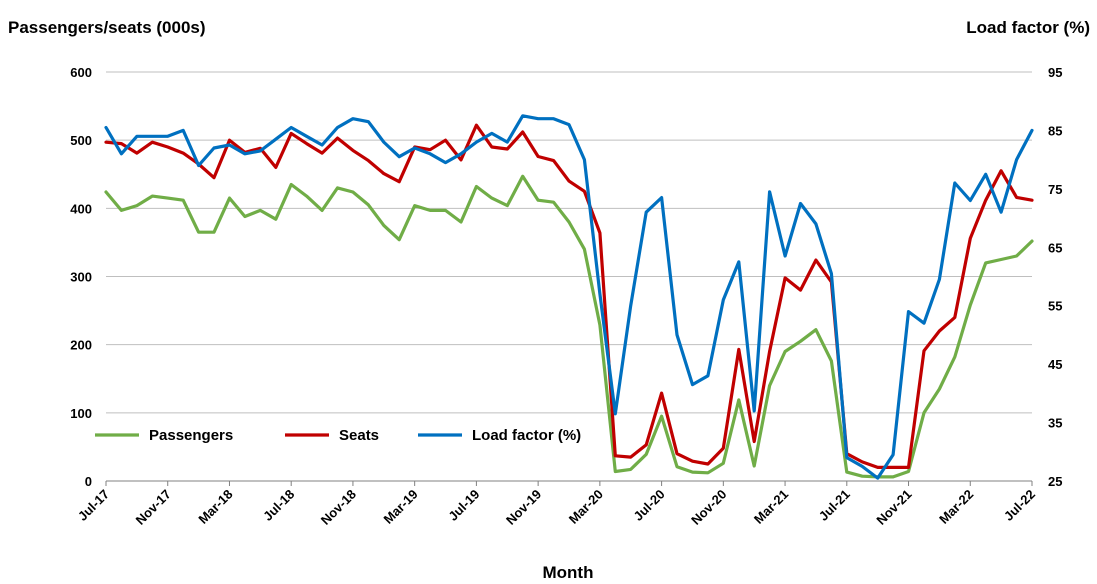 The width and height of the screenshot is (1097, 584). What do you see at coordinates (401, 507) in the screenshot?
I see `x-tick-label: Mar-19` at bounding box center [401, 507].